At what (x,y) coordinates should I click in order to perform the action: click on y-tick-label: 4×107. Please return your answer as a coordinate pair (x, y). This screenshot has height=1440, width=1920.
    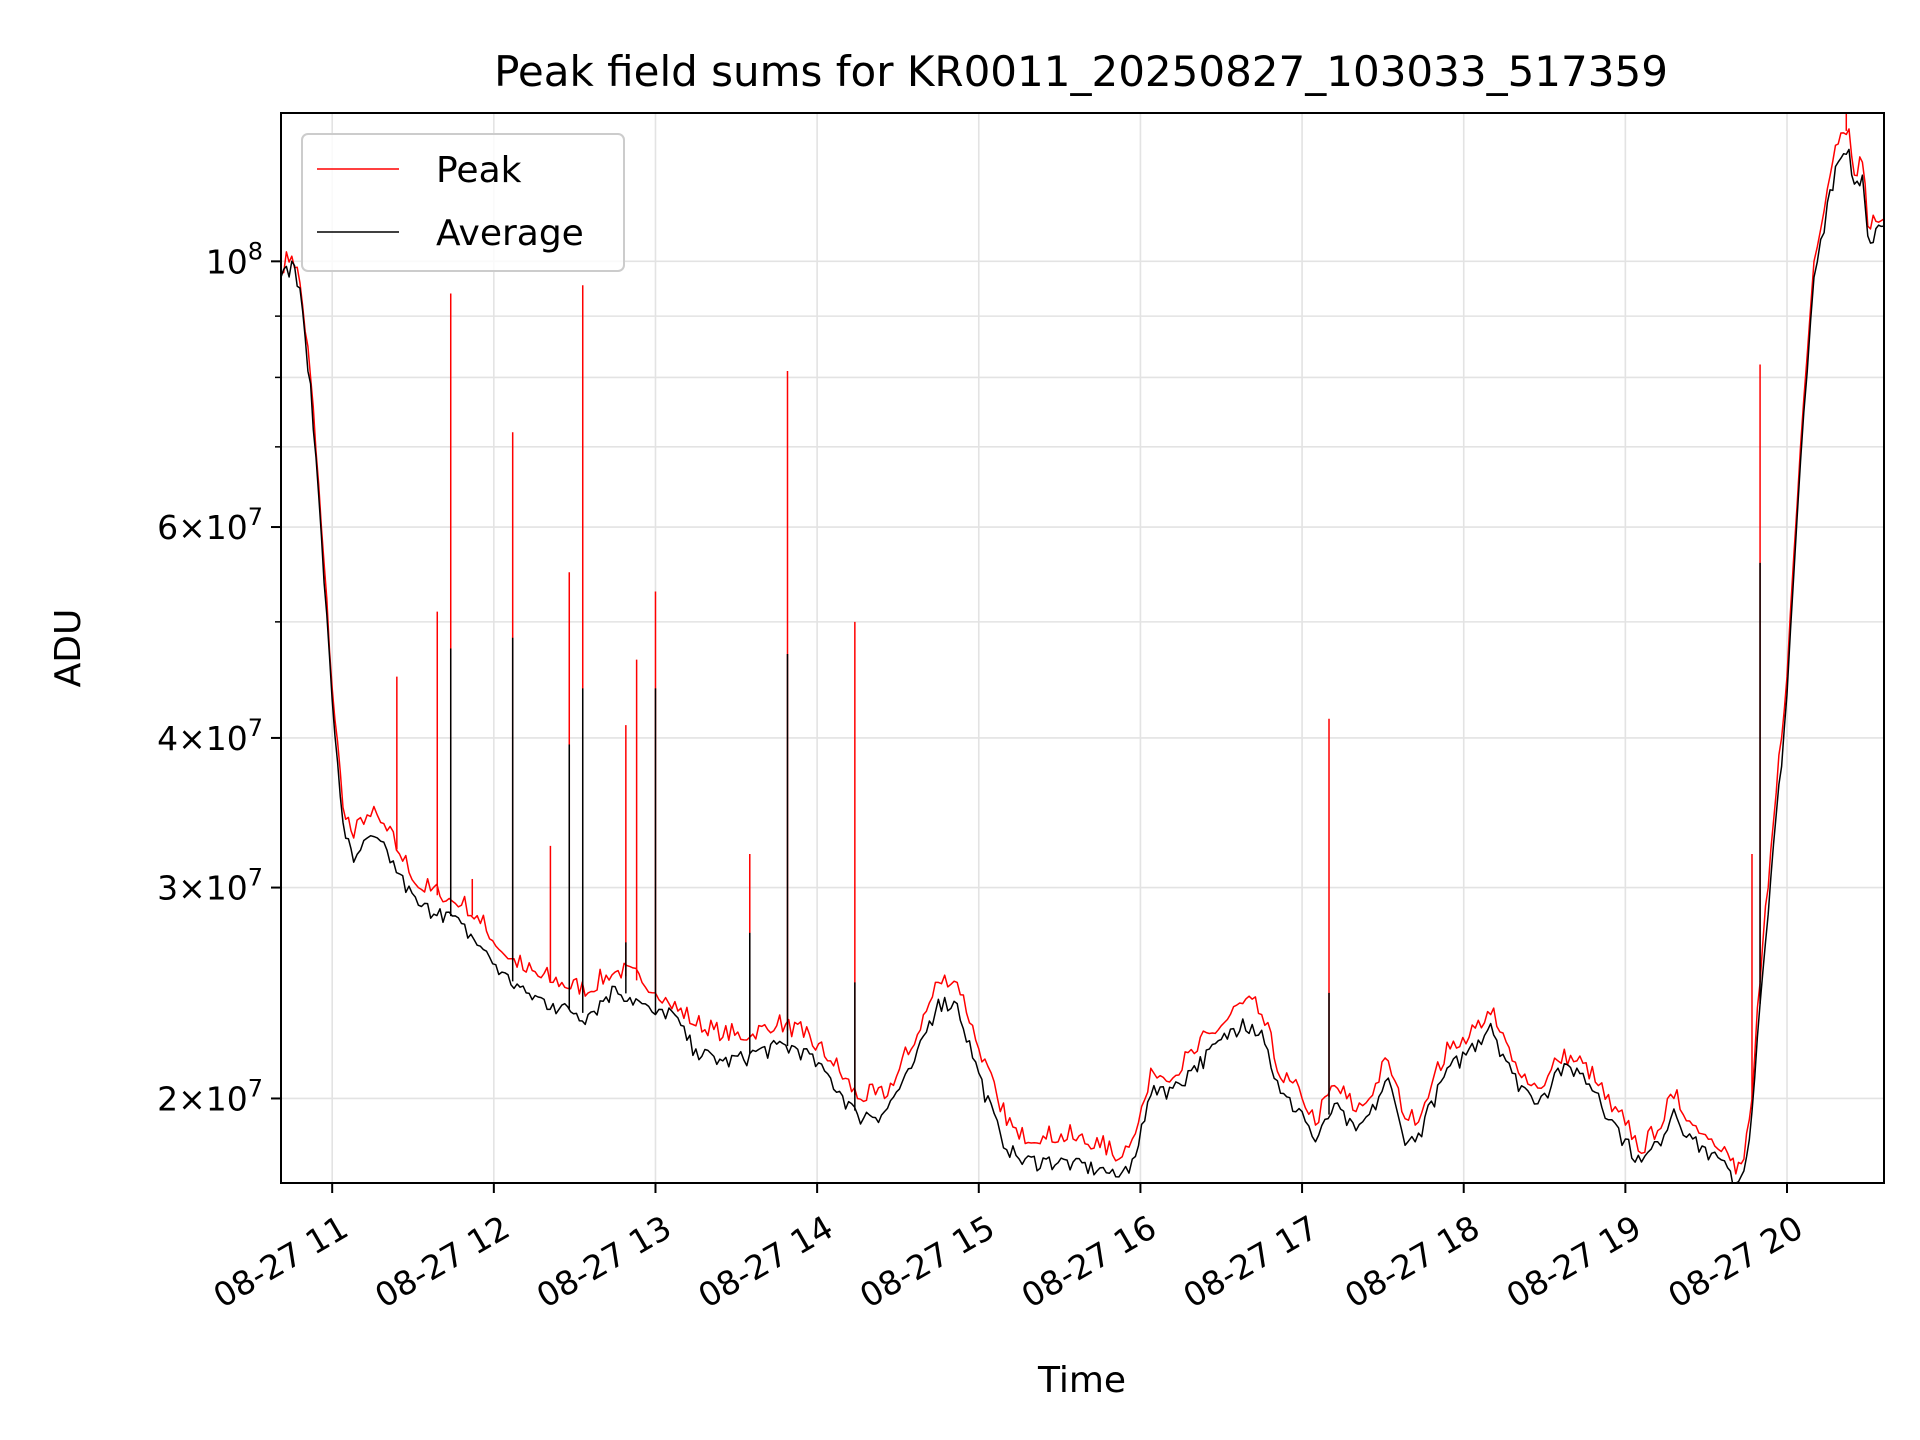
    Looking at the image, I should click on (210, 736).